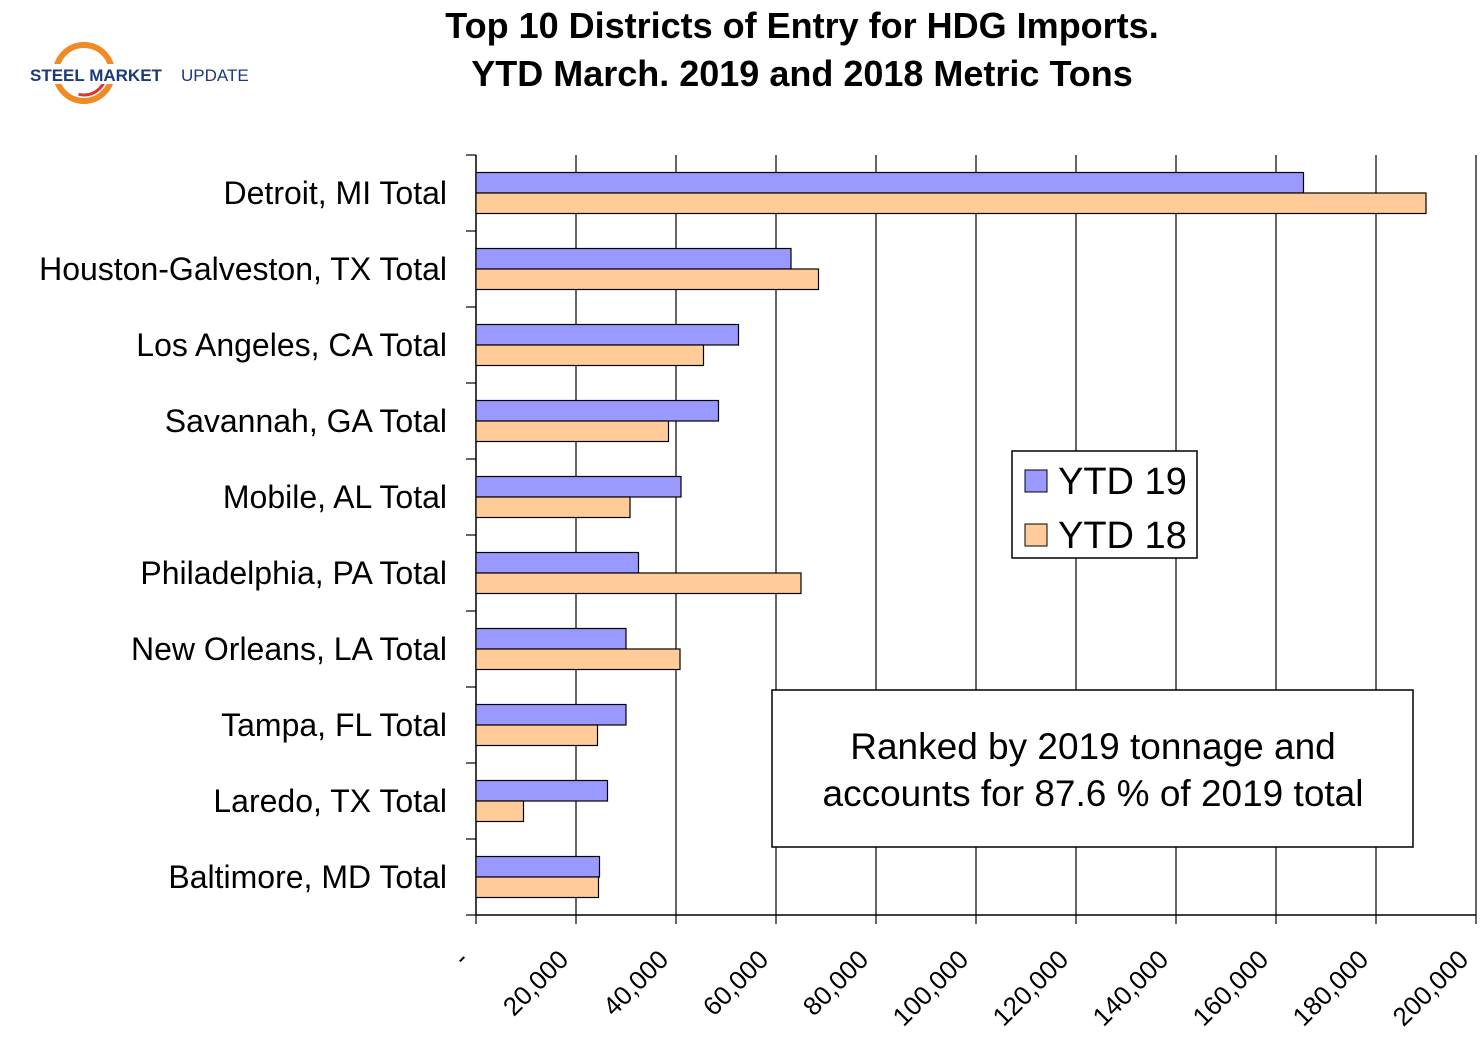 The width and height of the screenshot is (1484, 1044). I want to click on legend: YTD 19 YTD 18, so click(1104, 504).